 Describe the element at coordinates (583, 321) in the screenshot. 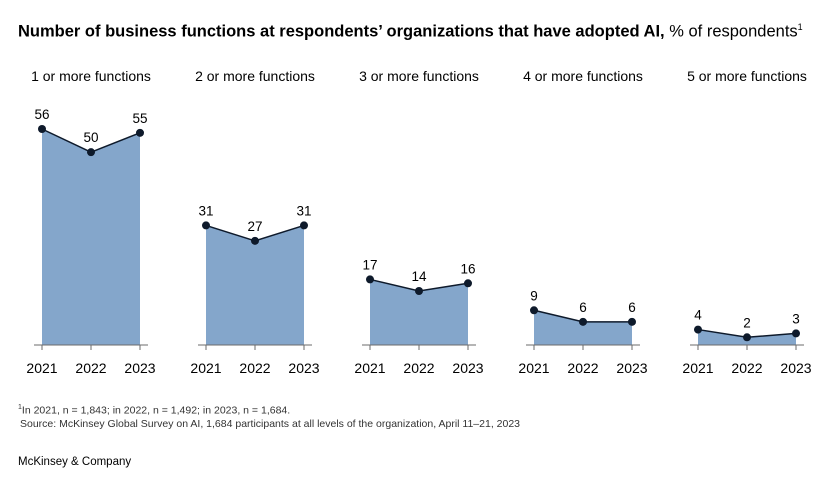

I see `data-point-4-2022` at that location.